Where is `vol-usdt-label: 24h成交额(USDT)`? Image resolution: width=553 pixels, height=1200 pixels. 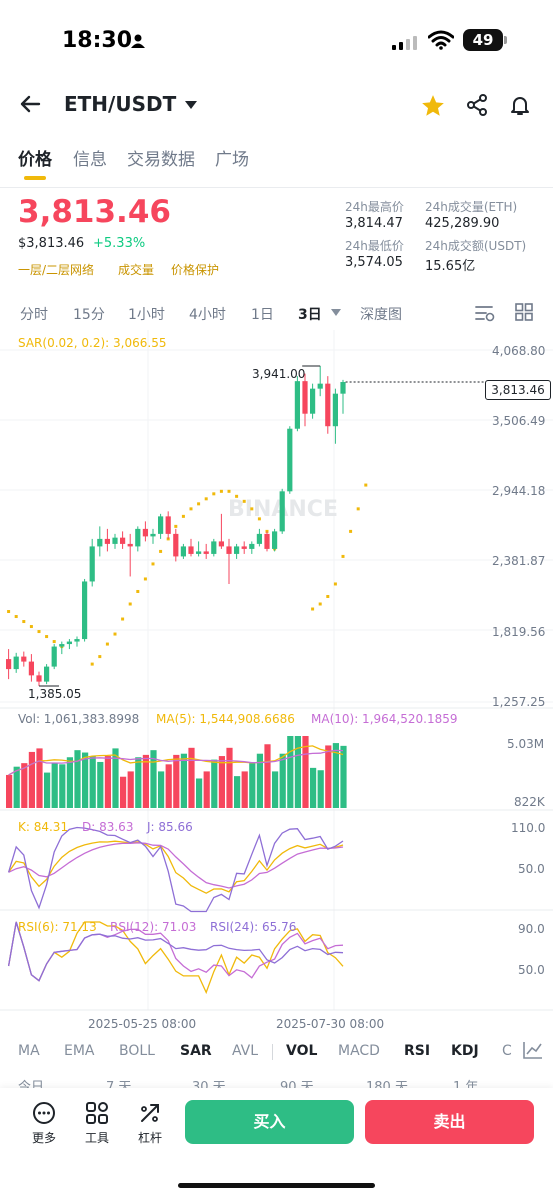
vol-usdt-label: 24h成交额(USDT) is located at coordinates (476, 246).